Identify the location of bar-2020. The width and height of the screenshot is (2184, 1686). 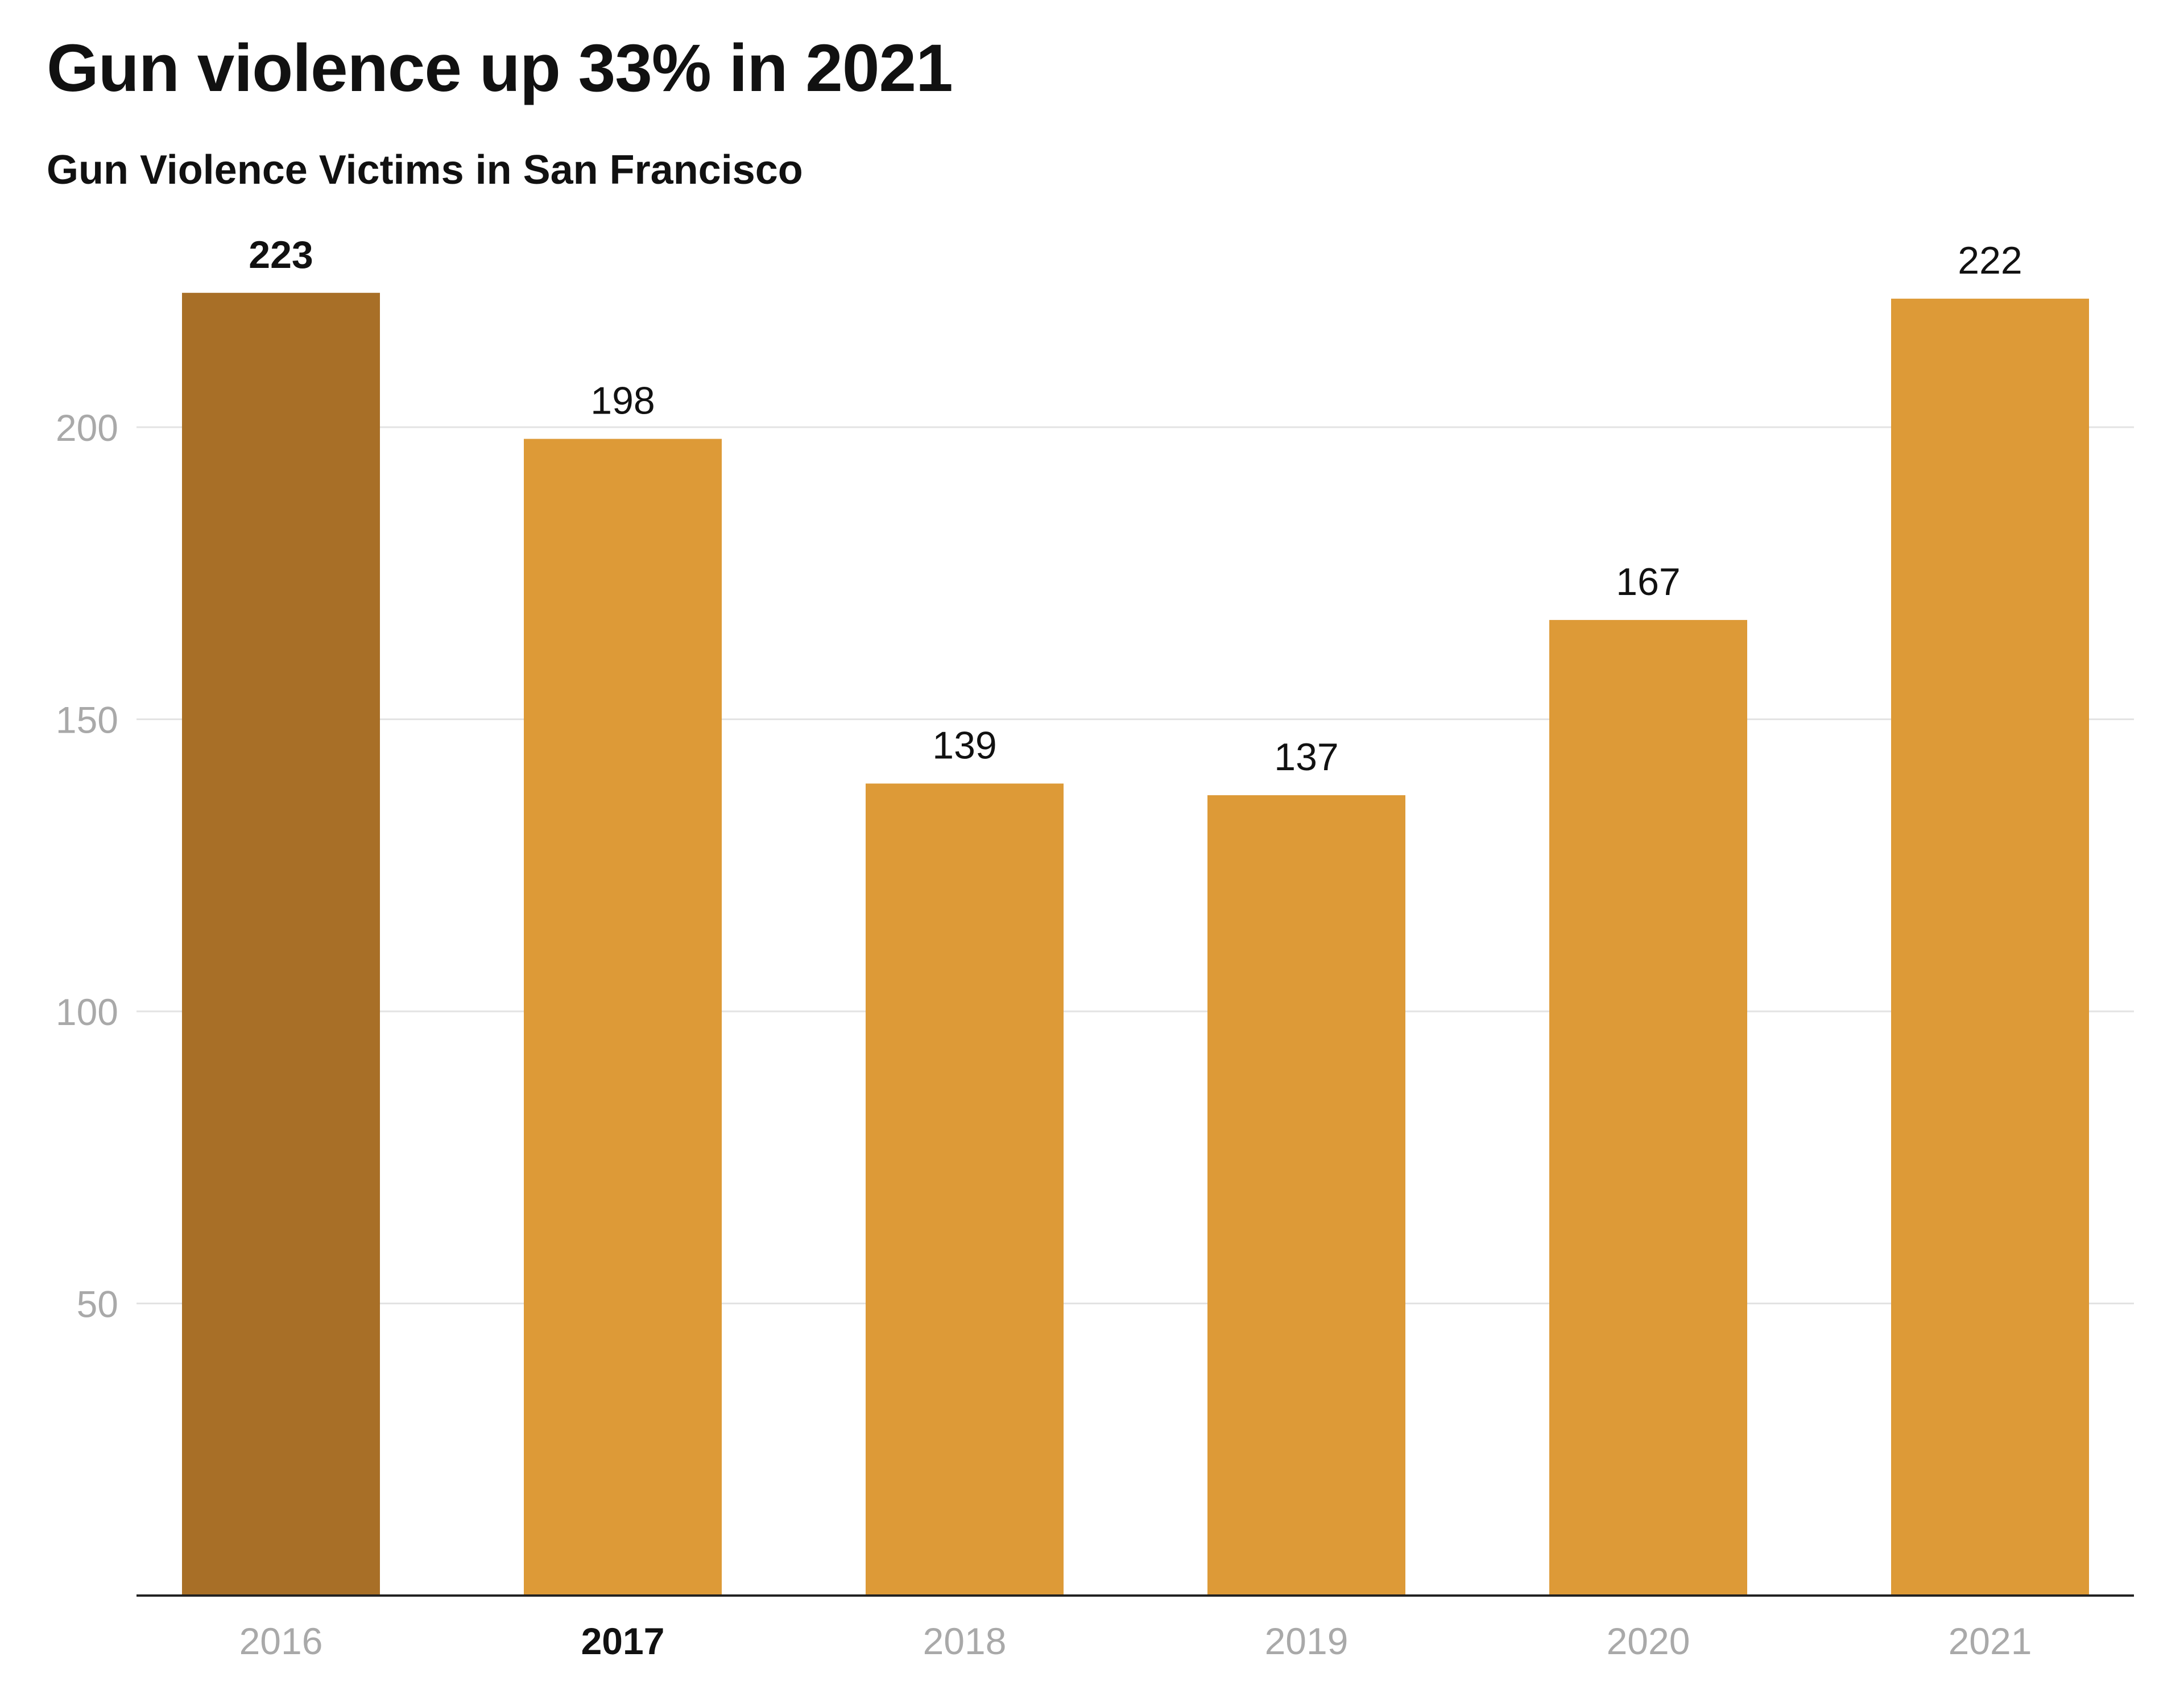
(1648, 1107).